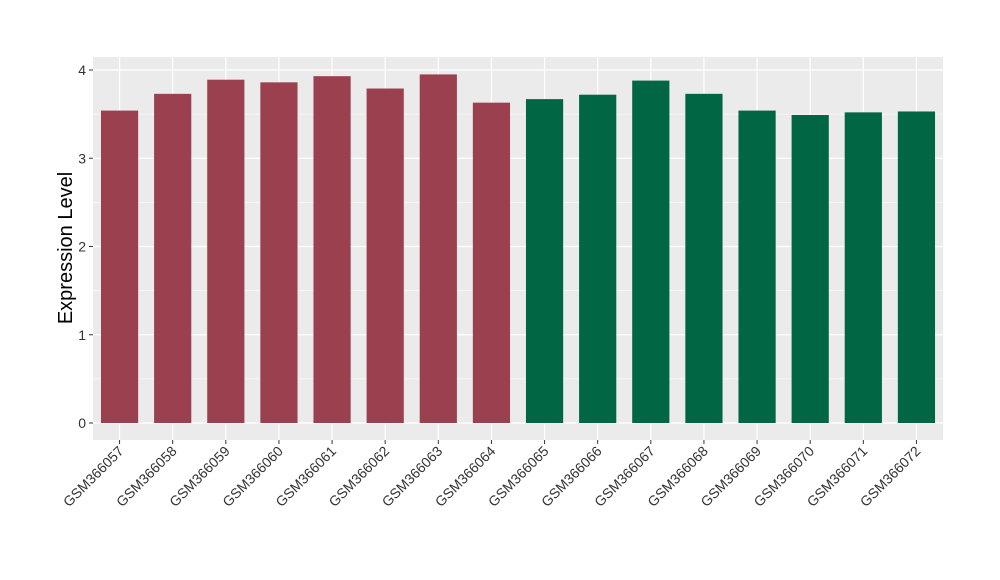  What do you see at coordinates (810, 269) in the screenshot?
I see `bar-GSM366070` at bounding box center [810, 269].